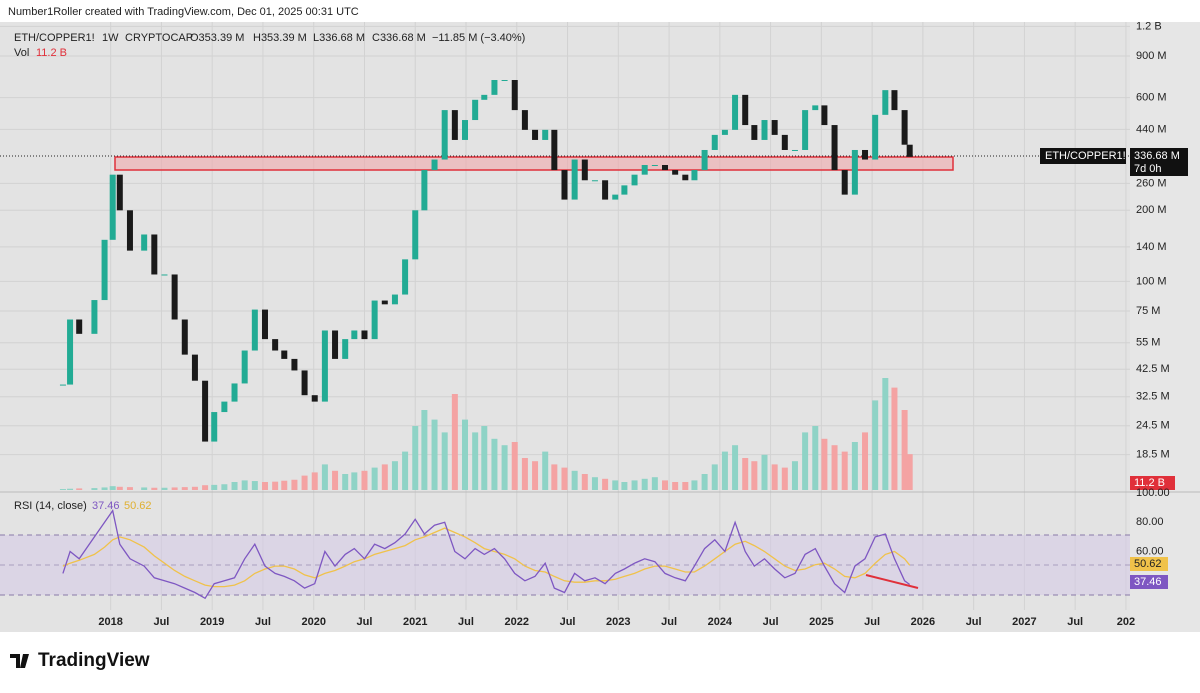 The image size is (1200, 693). I want to click on rsi-value: 37.46, so click(106, 506).